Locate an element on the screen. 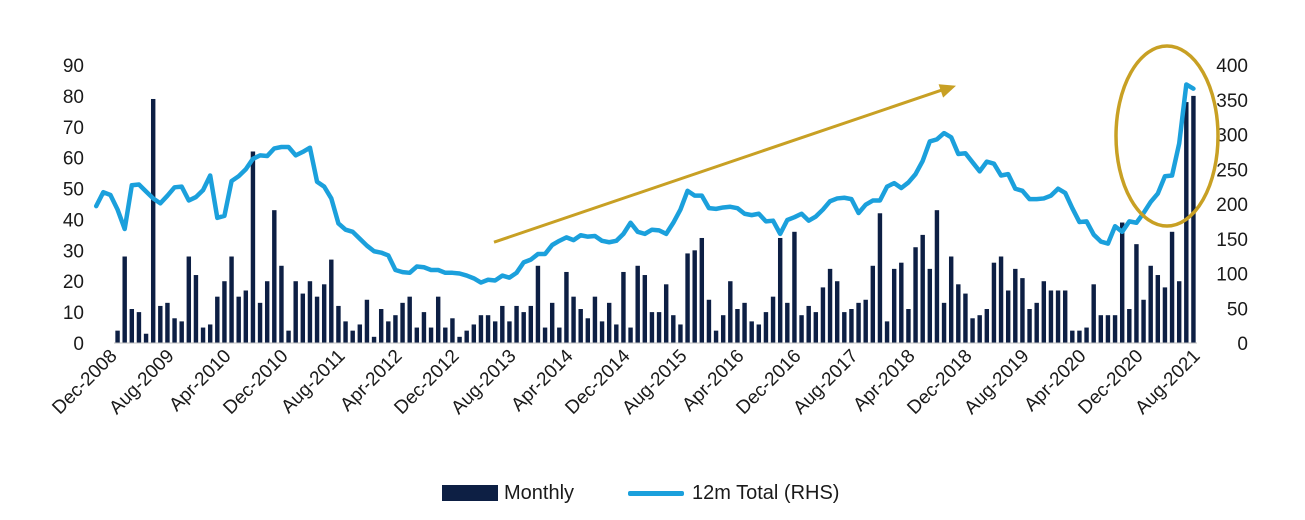  left-tick-label: 80 is located at coordinates (73, 97).